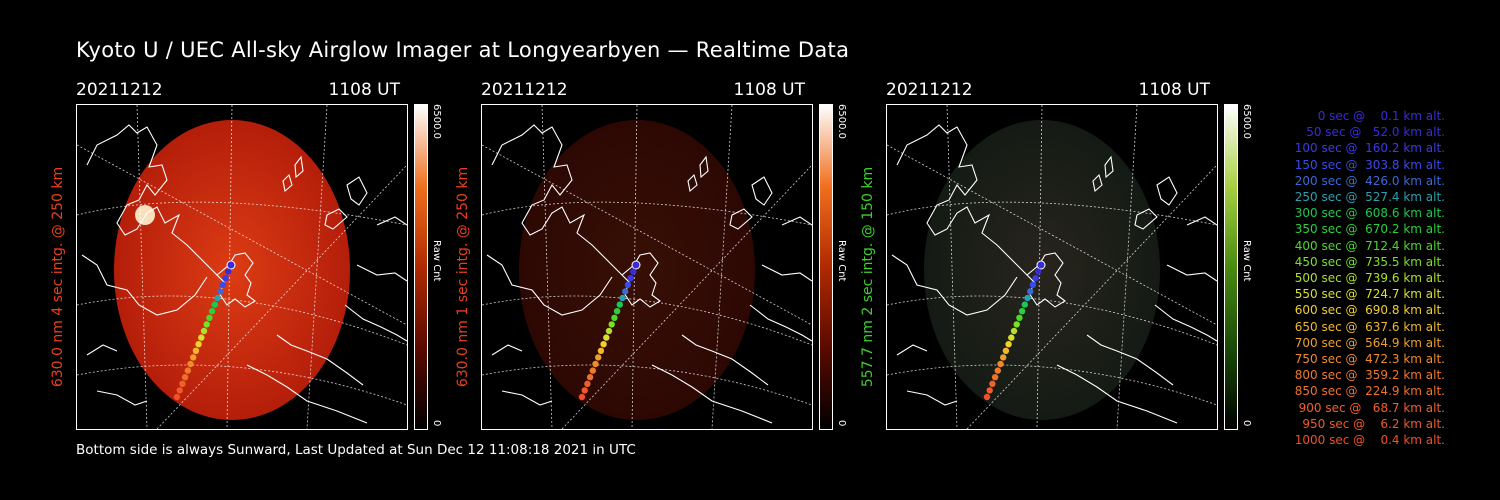 This screenshot has height=500, width=1500. Describe the element at coordinates (1369, 440) in the screenshot. I see `legend-row: 1000 sec @ 0.4 km alt.` at that location.